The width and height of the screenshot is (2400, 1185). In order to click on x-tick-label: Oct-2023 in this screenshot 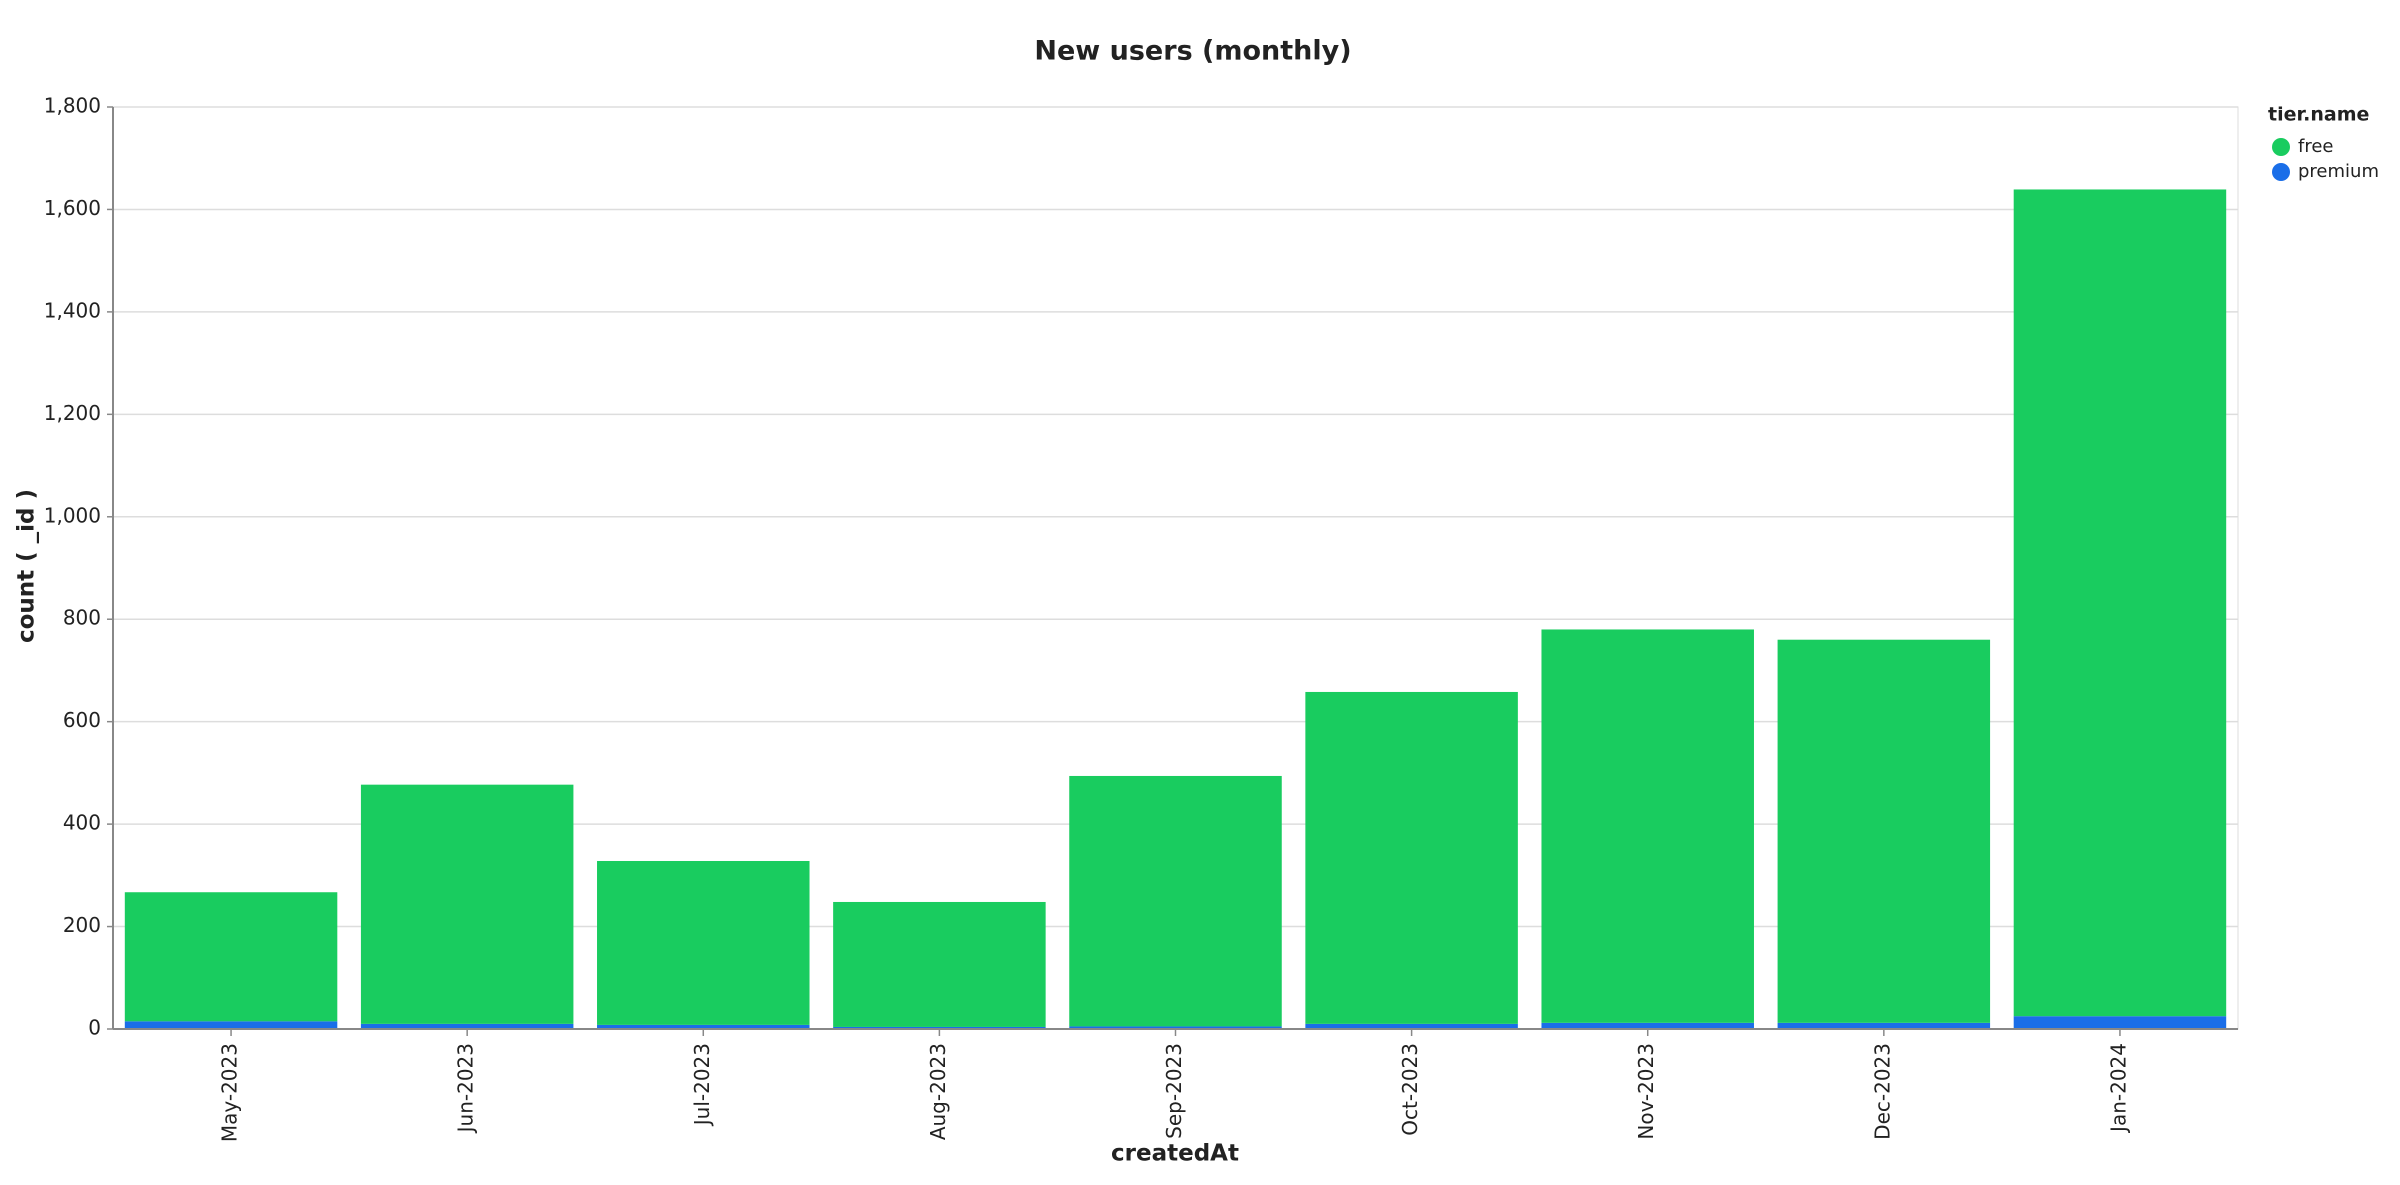, I will do `click(1410, 1089)`.